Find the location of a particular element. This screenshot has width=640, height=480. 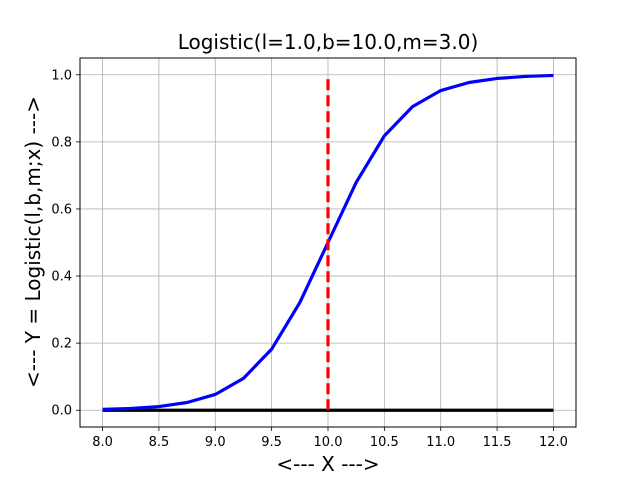

x-tick-label: 12.0 is located at coordinates (553, 442).